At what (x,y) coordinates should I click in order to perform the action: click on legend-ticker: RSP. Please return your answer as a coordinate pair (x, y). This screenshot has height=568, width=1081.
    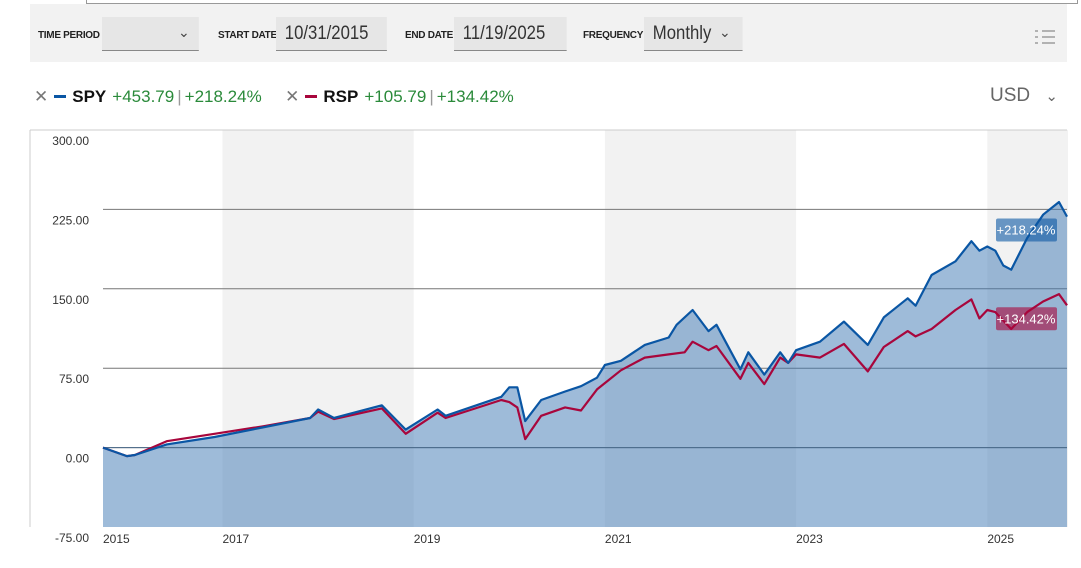
    Looking at the image, I should click on (341, 96).